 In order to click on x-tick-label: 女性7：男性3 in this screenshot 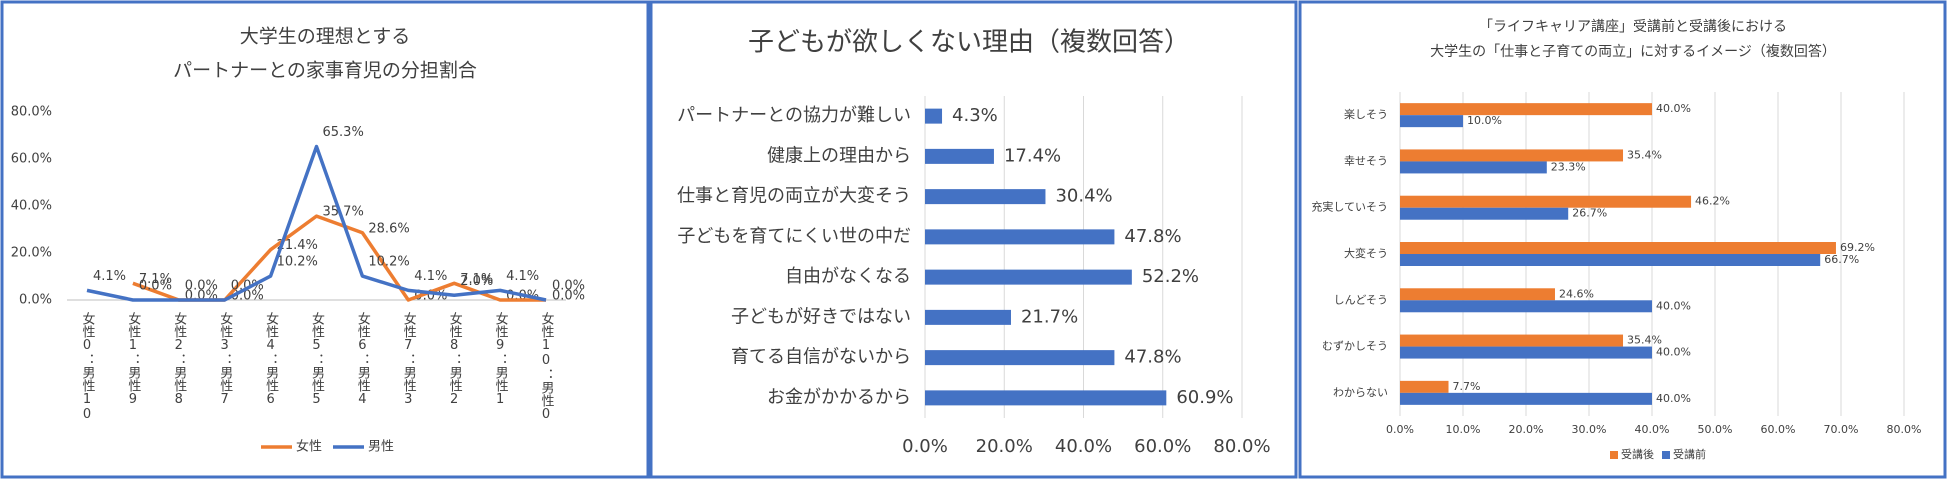, I will do `click(409, 359)`.